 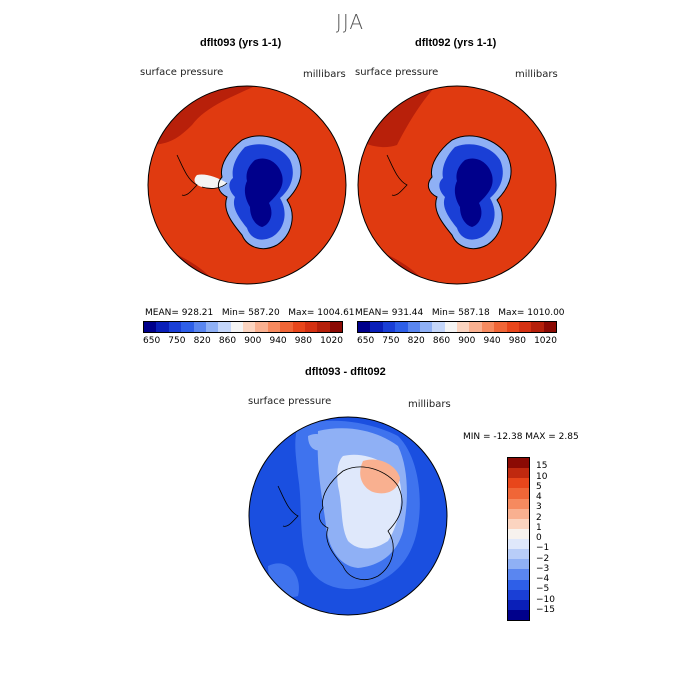 What do you see at coordinates (542, 476) in the screenshot?
I see `colorbar-tick-label: 10` at bounding box center [542, 476].